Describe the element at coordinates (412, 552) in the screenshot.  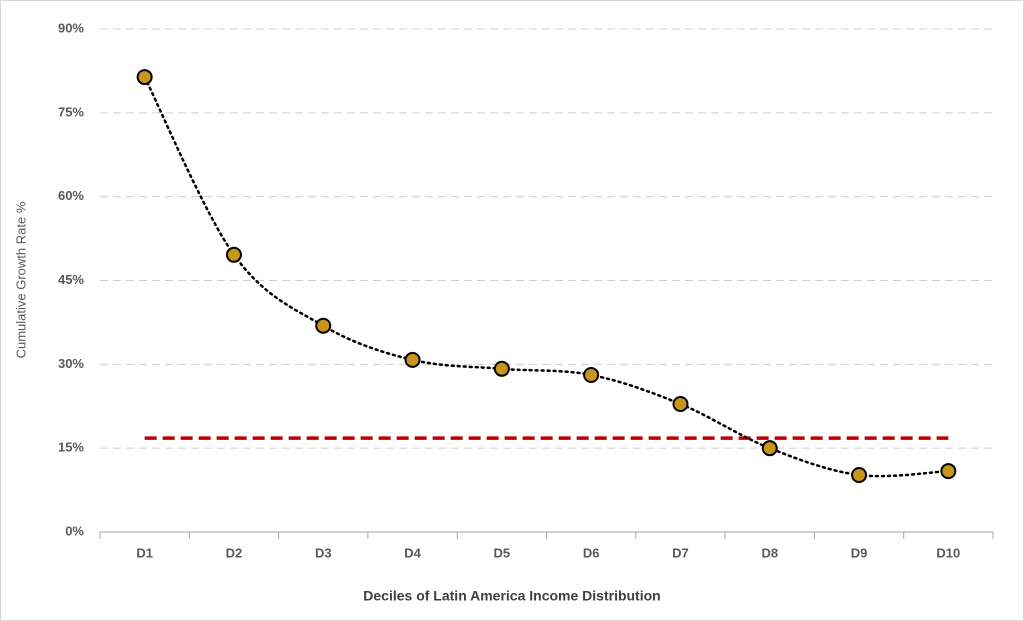
I see `x-tick-label: D4` at that location.